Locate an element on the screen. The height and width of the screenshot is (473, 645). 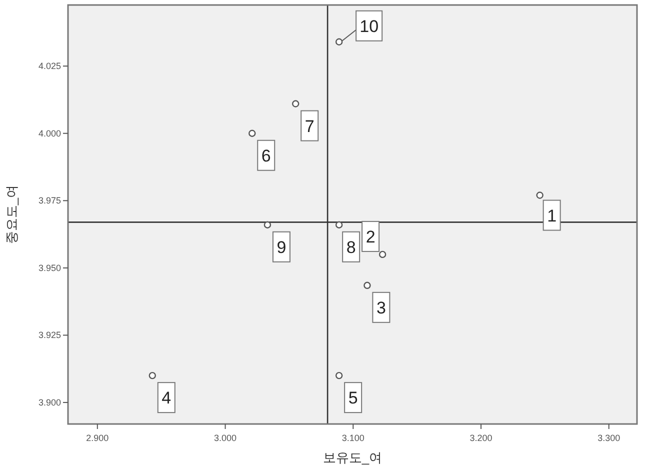
x-tick-label: 2.900 is located at coordinates (97, 438).